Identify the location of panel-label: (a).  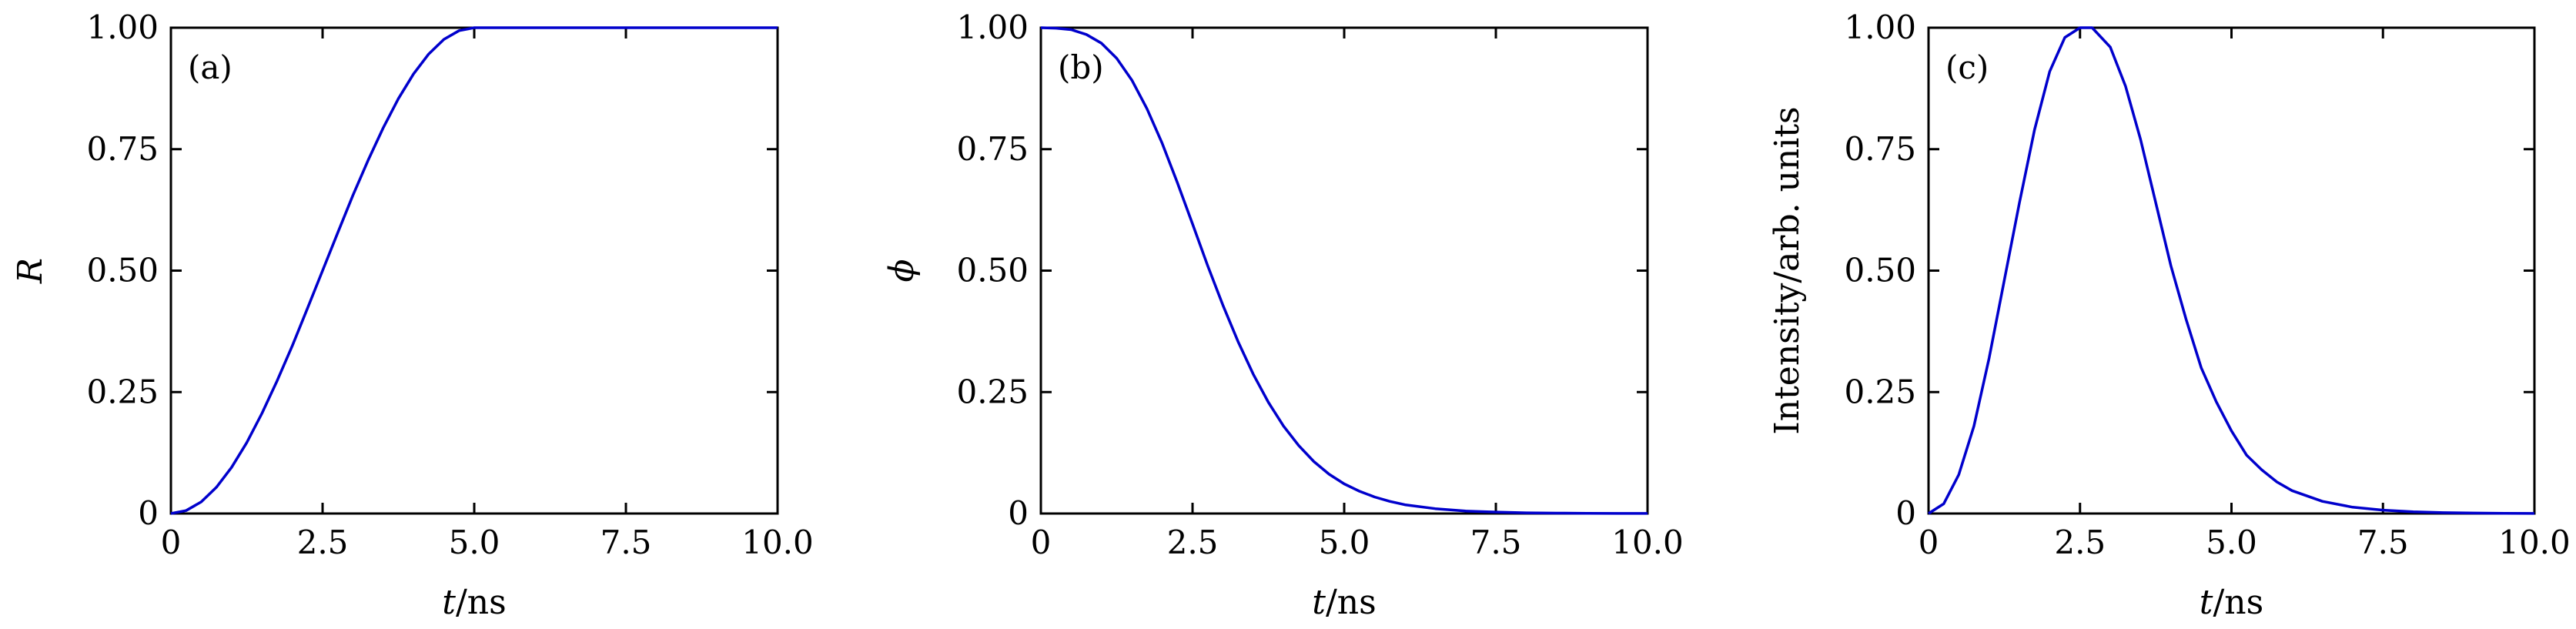
(211, 67).